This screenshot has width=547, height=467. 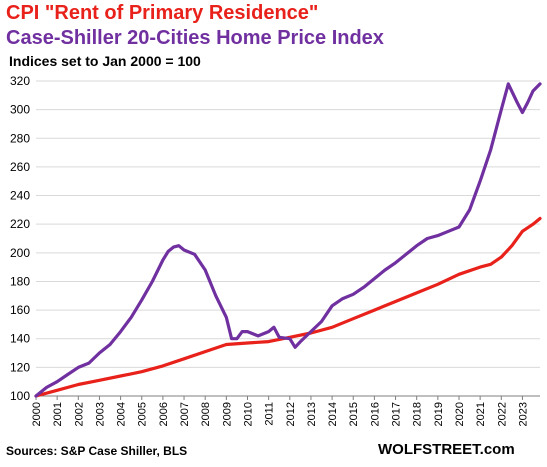 What do you see at coordinates (333, 414) in the screenshot?
I see `x-tick-label: 2014` at bounding box center [333, 414].